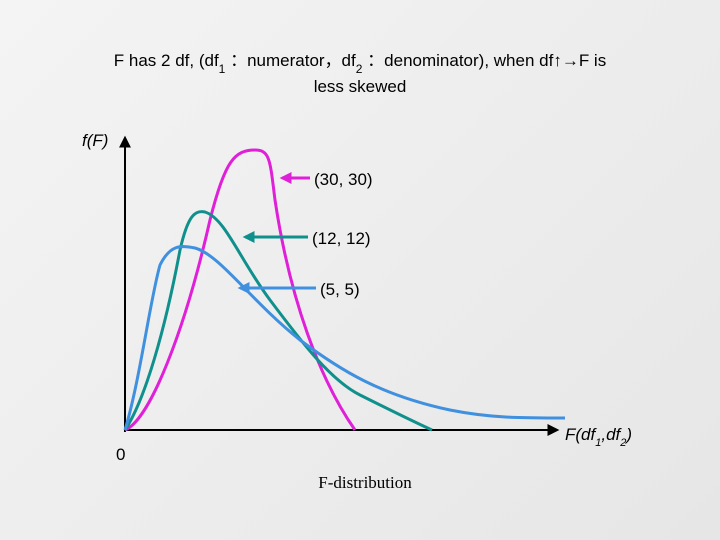 This screenshot has height=540, width=720. Describe the element at coordinates (484, 60) in the screenshot. I see `title-text: ：denominator), when df↑→F is` at that location.